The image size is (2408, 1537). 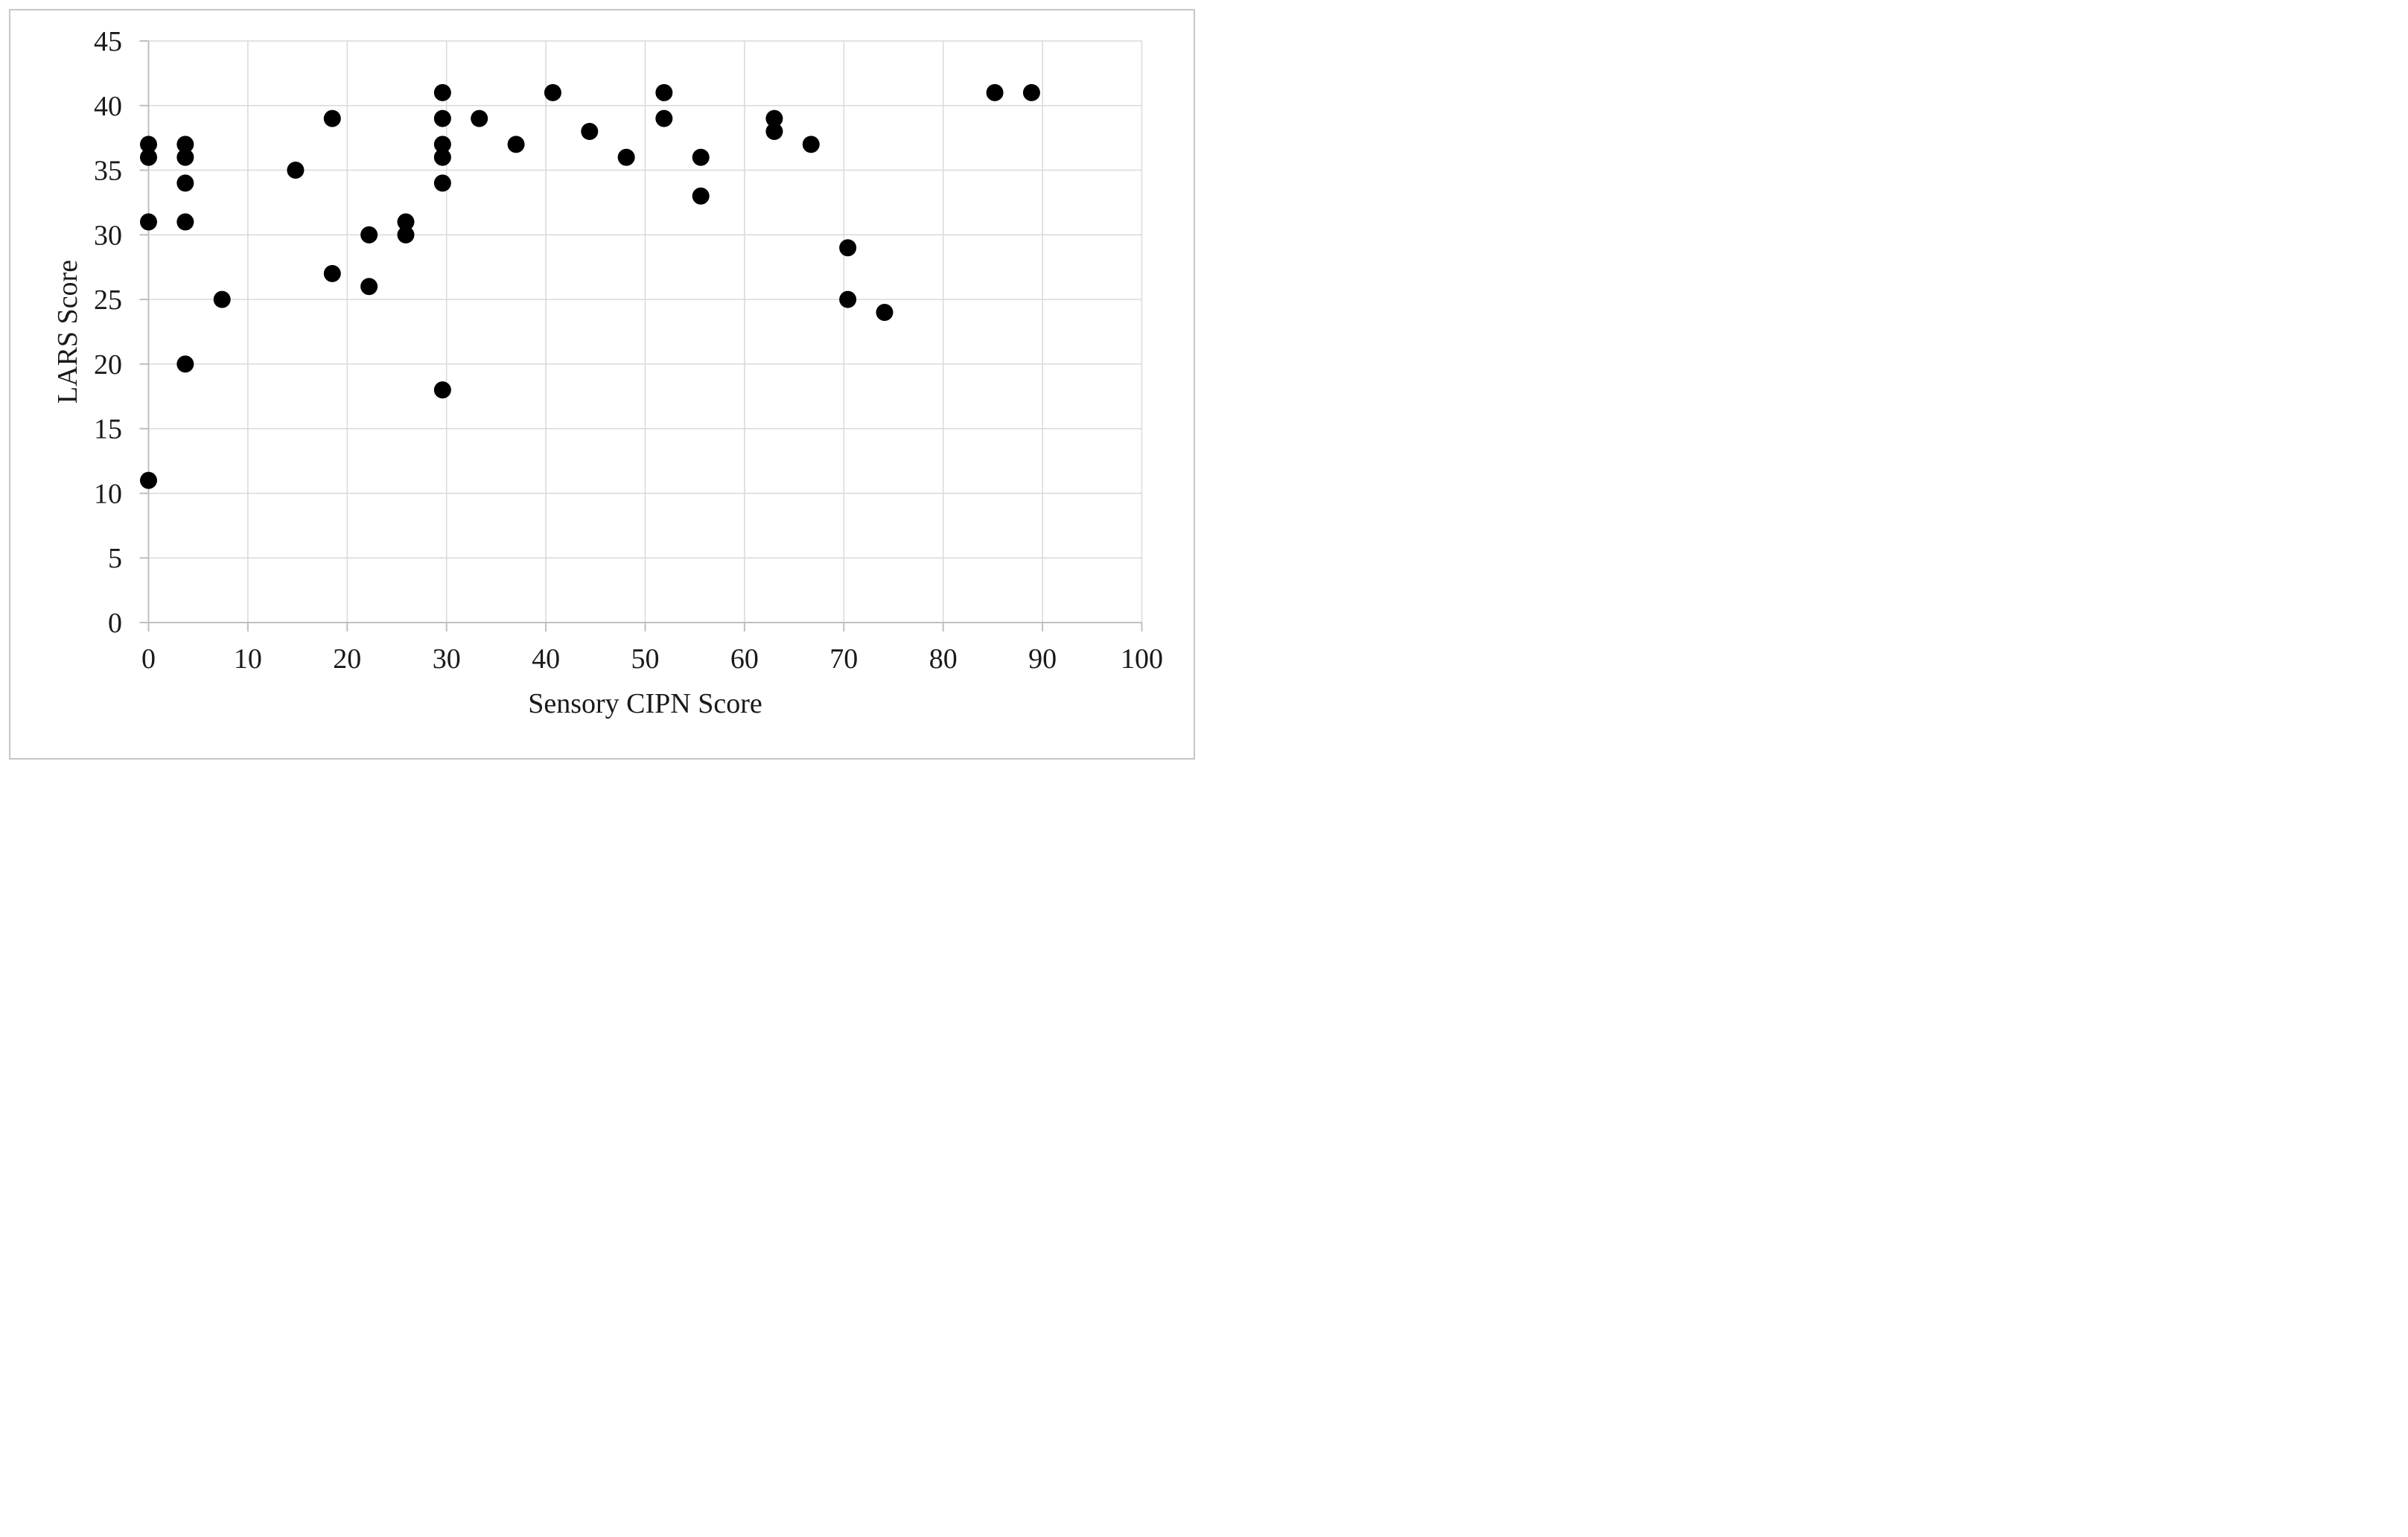 I want to click on y-tick-label: 10, so click(x=108, y=494).